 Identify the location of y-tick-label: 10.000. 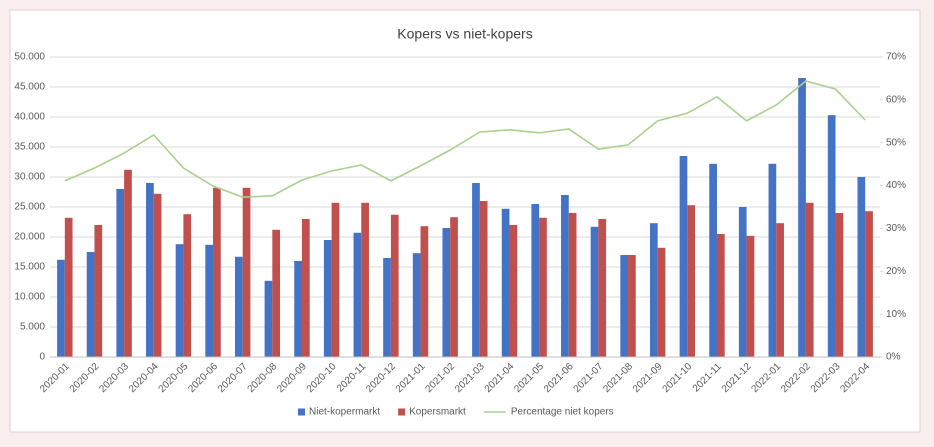
(29, 297).